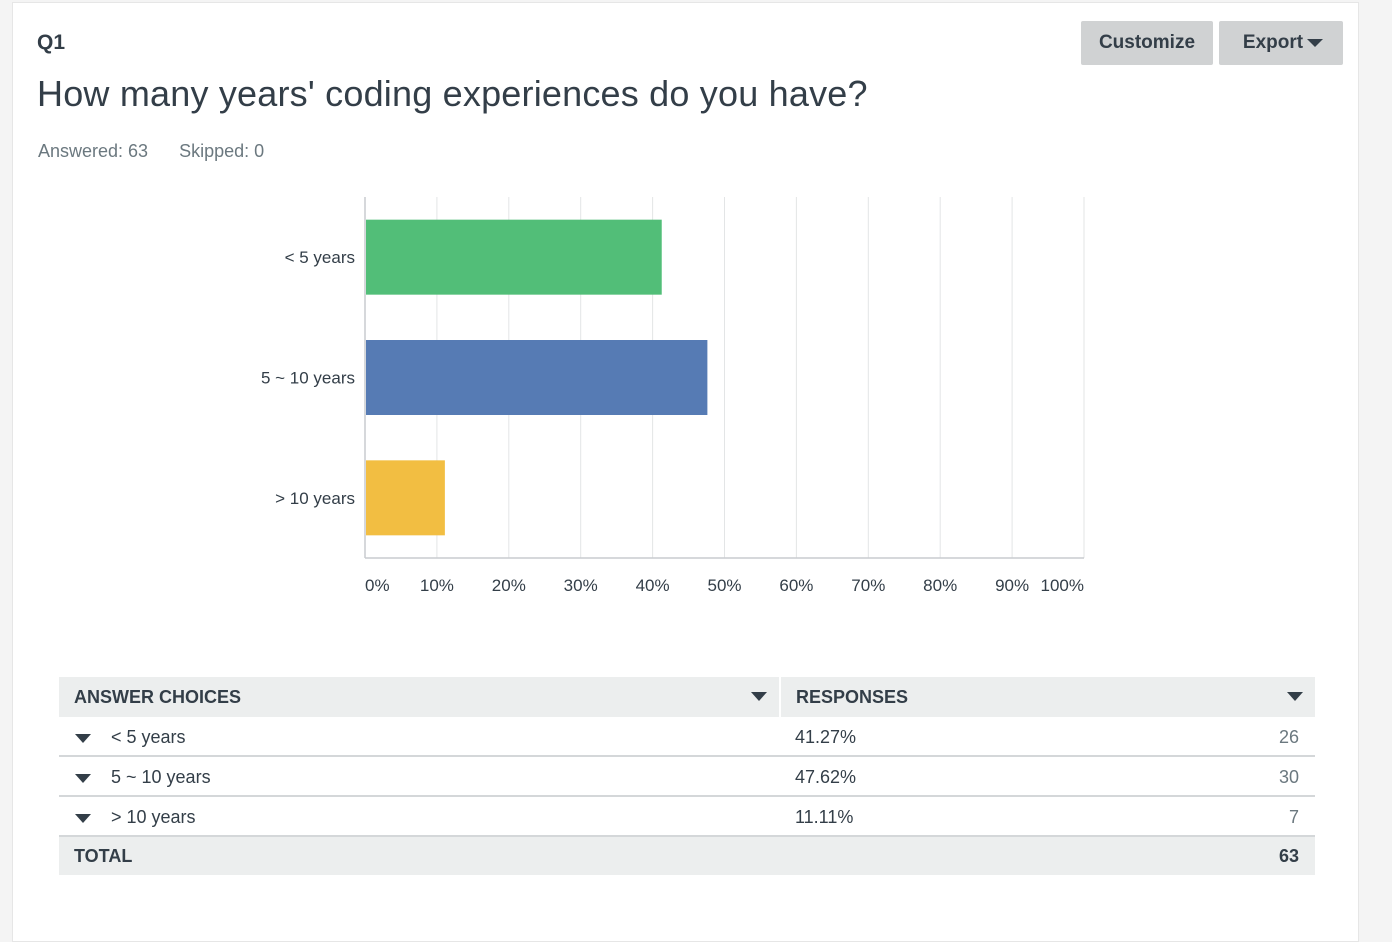 The width and height of the screenshot is (1392, 942). What do you see at coordinates (759, 696) in the screenshot?
I see `sort-choices-icon` at bounding box center [759, 696].